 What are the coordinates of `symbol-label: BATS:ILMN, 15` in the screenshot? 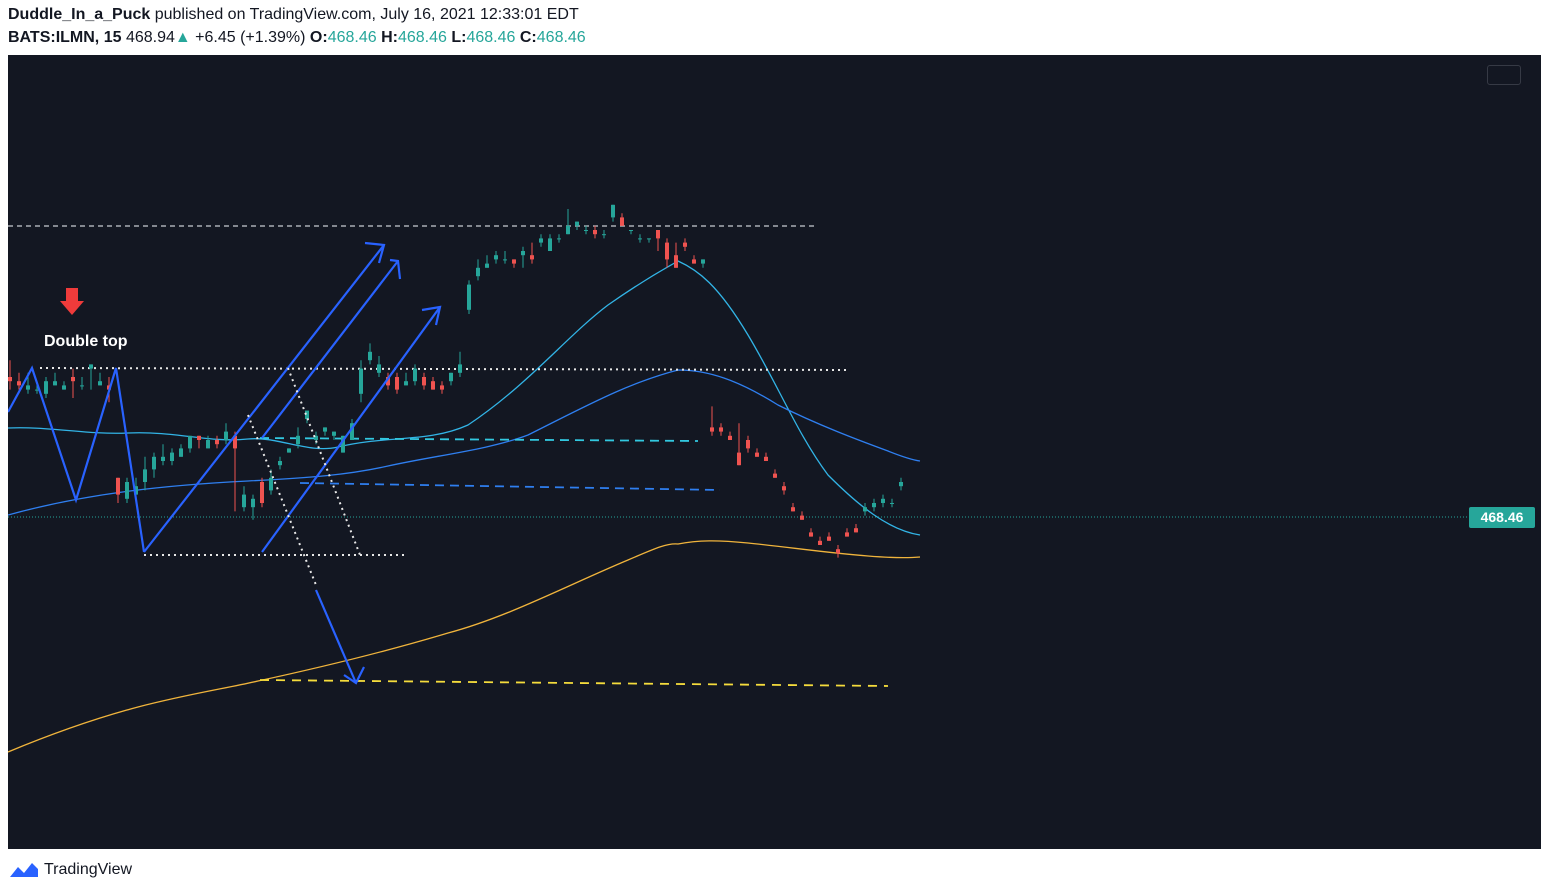 It's located at (65, 37).